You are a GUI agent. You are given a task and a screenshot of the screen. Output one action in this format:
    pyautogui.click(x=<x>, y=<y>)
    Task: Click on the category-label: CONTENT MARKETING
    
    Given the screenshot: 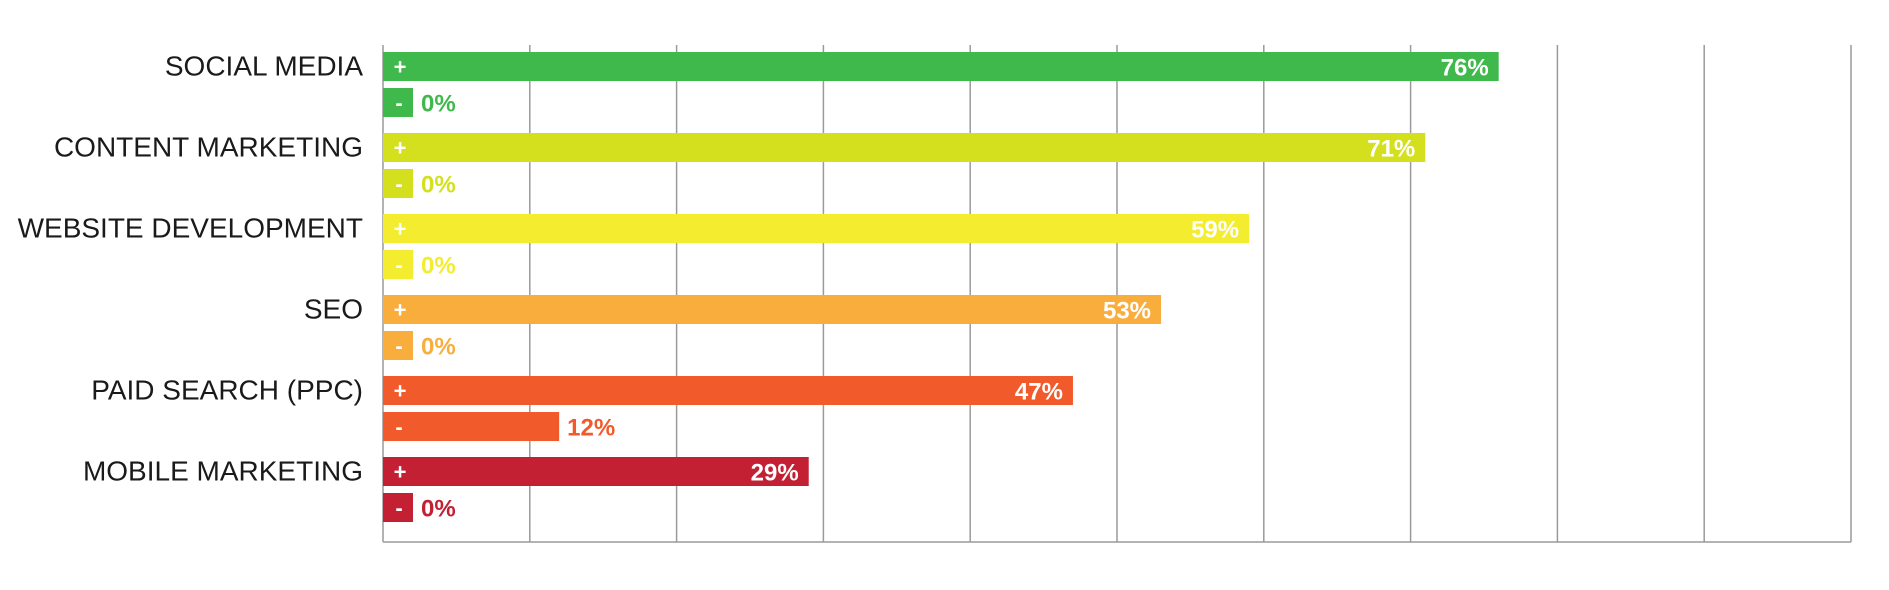 What is the action you would take?
    pyautogui.click(x=208, y=147)
    